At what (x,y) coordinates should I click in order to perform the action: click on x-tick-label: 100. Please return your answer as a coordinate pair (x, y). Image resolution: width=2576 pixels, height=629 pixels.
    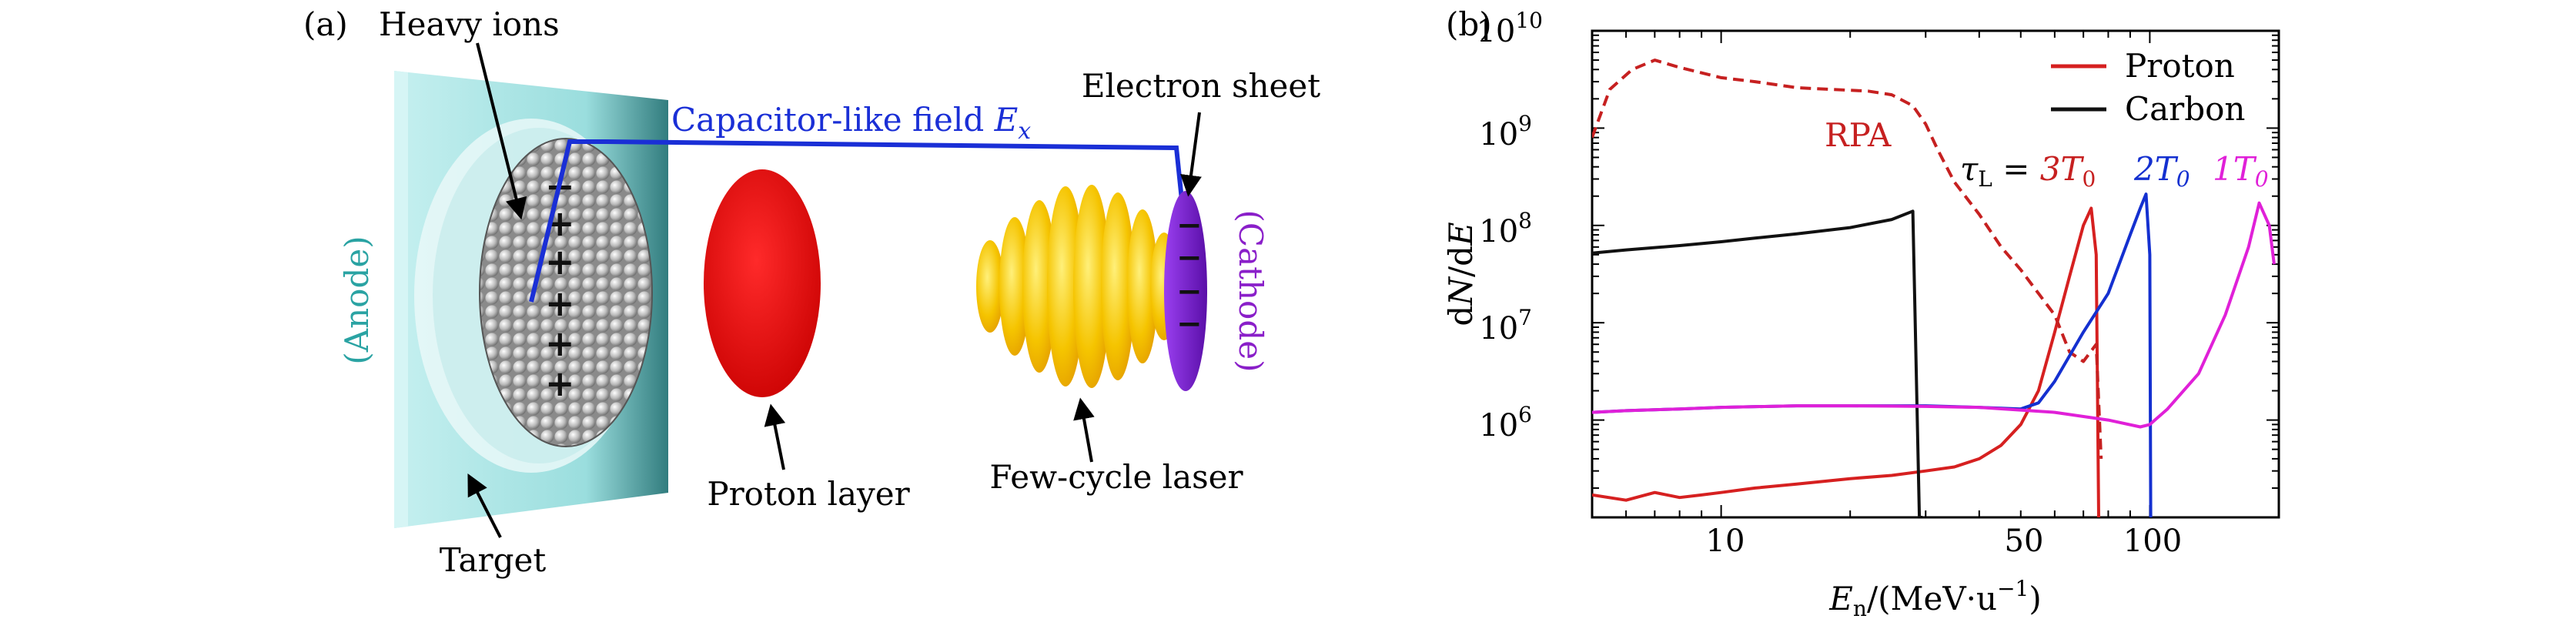
    Looking at the image, I should click on (2153, 541).